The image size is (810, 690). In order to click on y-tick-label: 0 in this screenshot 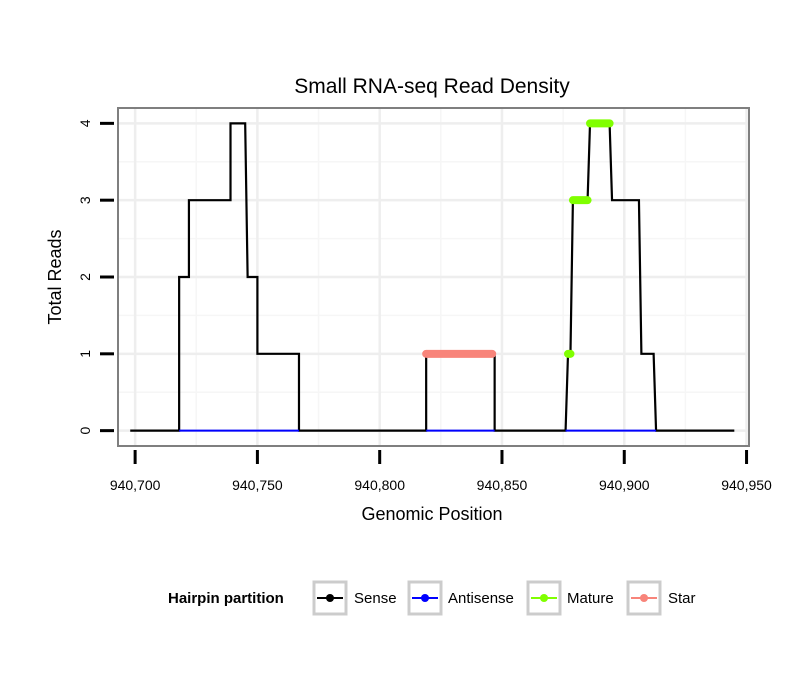, I will do `click(85, 431)`.